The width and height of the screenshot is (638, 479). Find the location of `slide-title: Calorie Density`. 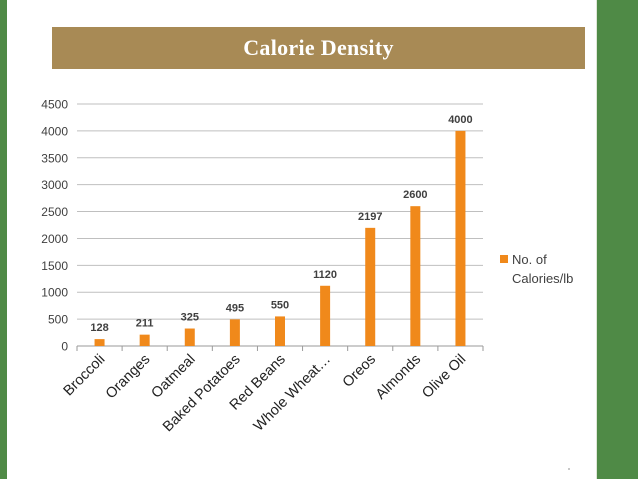

slide-title: Calorie Density is located at coordinates (318, 47).